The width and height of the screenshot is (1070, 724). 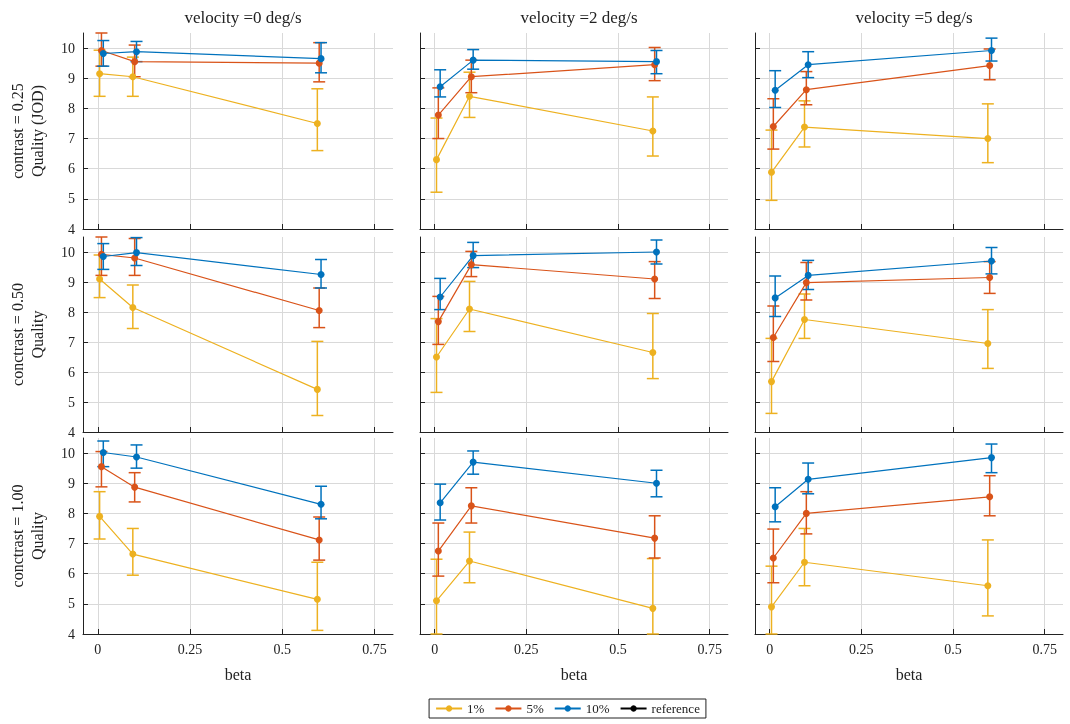 What do you see at coordinates (476, 708) in the screenshot?
I see `legend-label: 1%` at bounding box center [476, 708].